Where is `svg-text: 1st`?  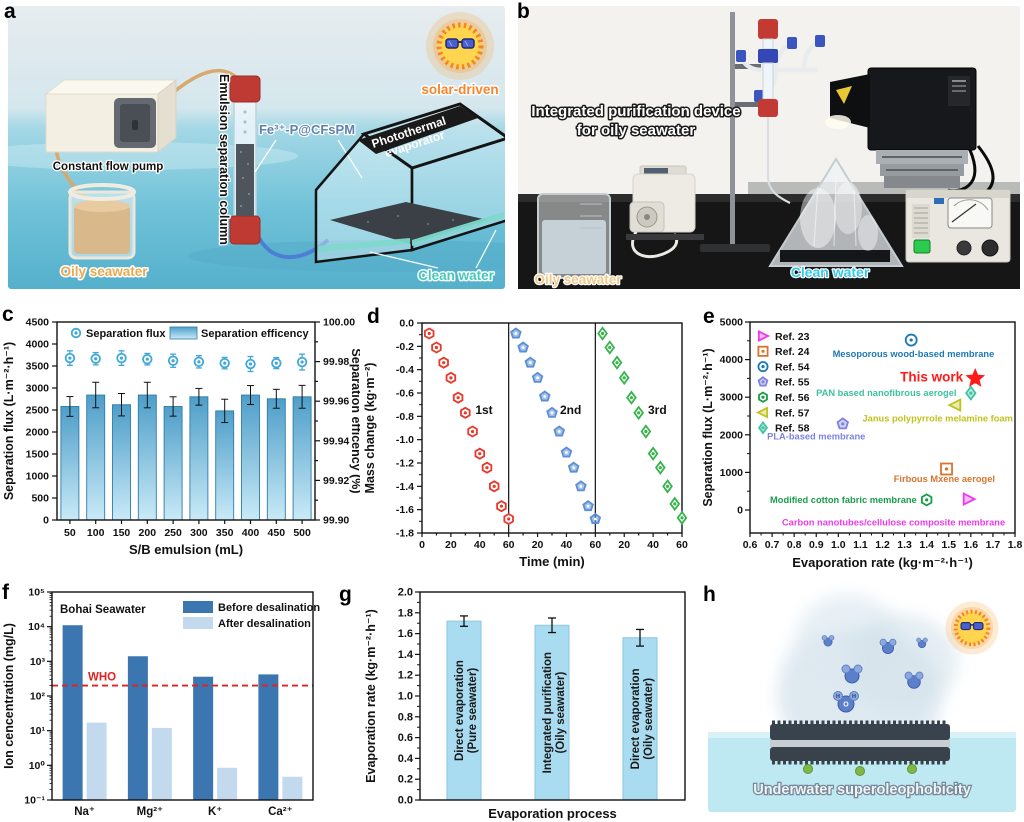 svg-text: 1st is located at coordinates (483, 410).